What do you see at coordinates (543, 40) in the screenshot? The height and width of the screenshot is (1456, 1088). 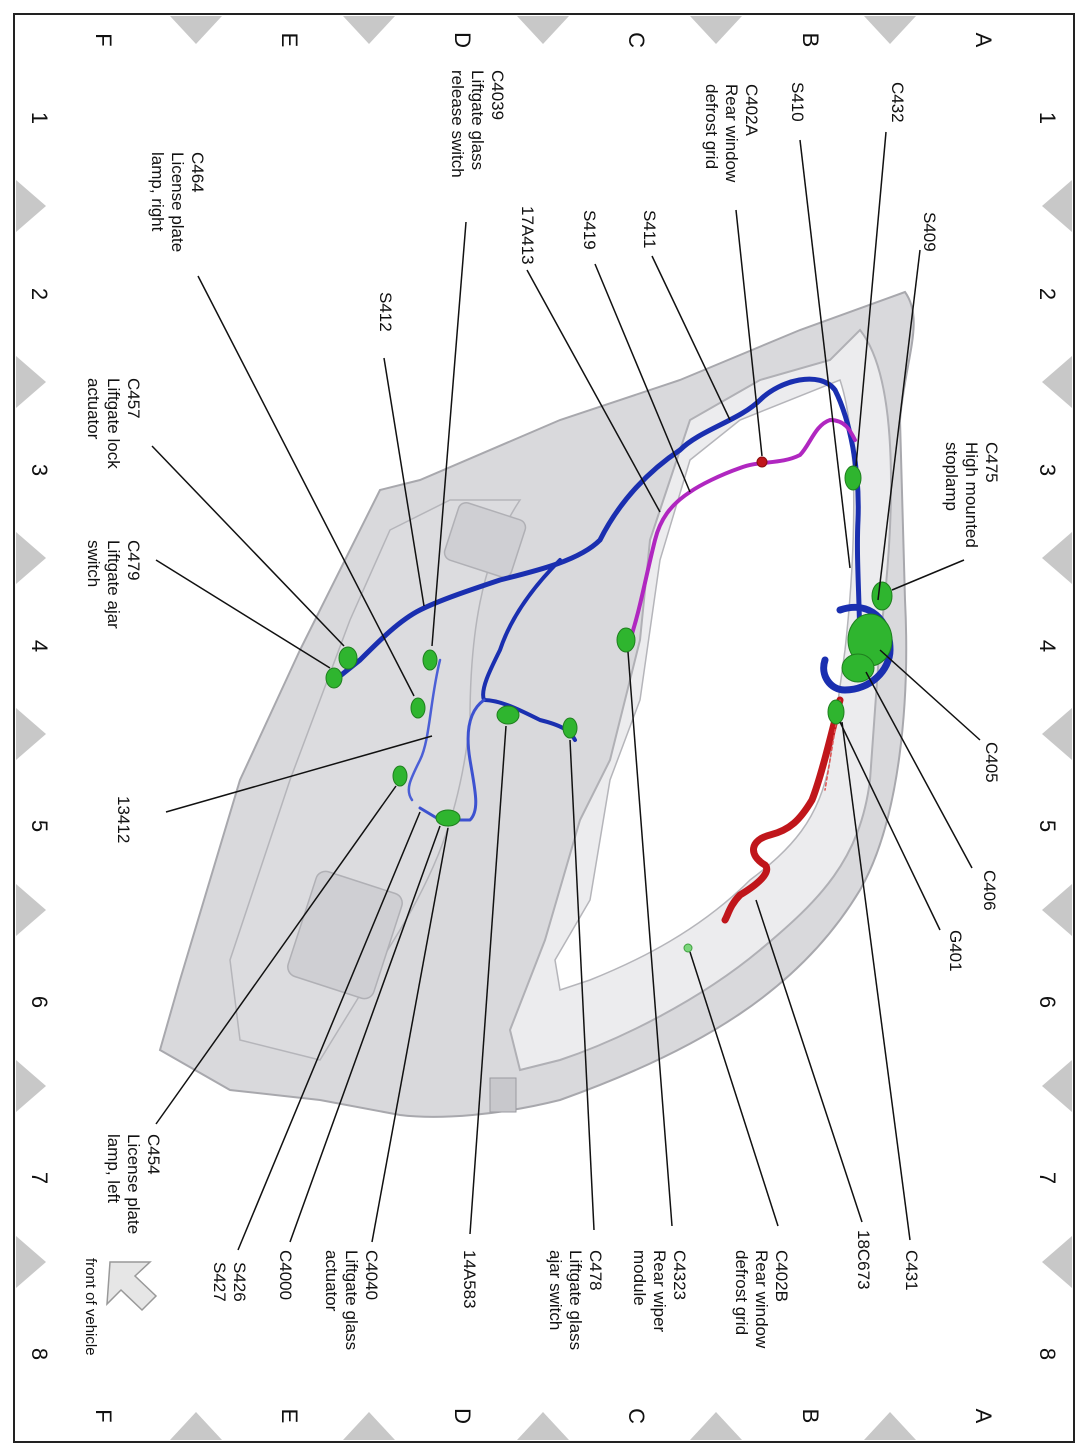 I see `grid-labels-top: F E D C B A` at bounding box center [543, 40].